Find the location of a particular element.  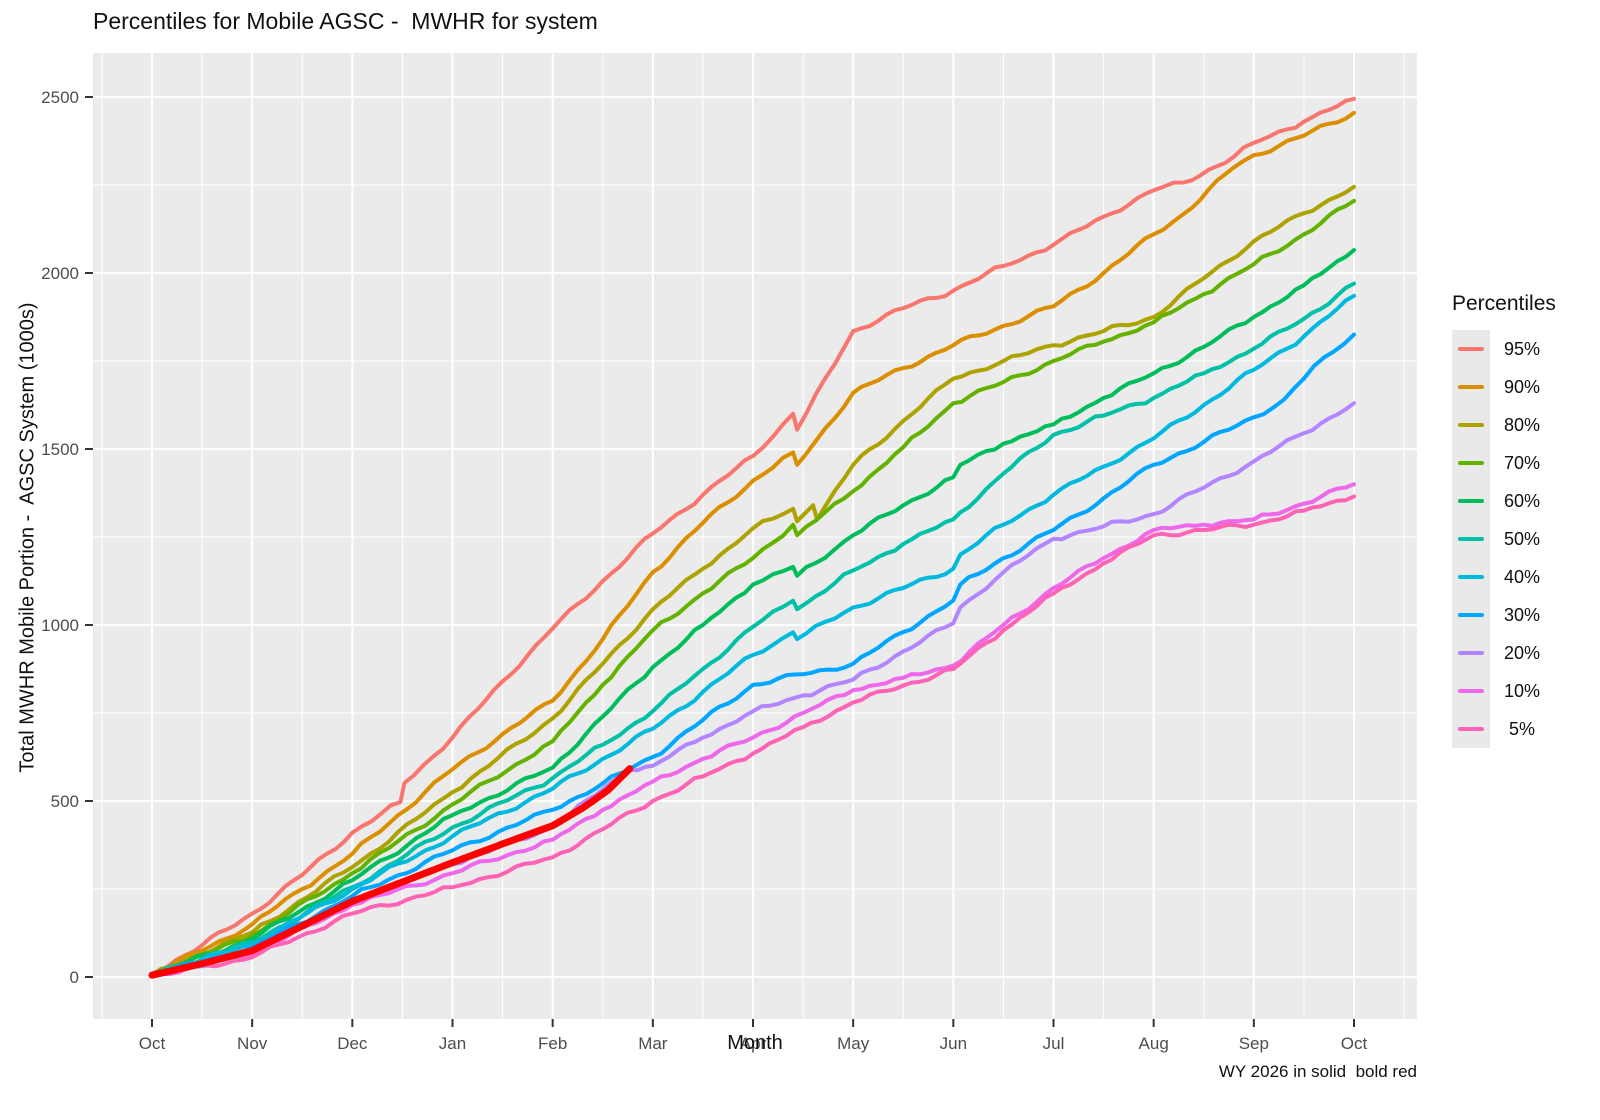

legend-items: 95% 90% 80% 70% 60% 50% 40% 30% 20% 10% 5% is located at coordinates (1504, 539).